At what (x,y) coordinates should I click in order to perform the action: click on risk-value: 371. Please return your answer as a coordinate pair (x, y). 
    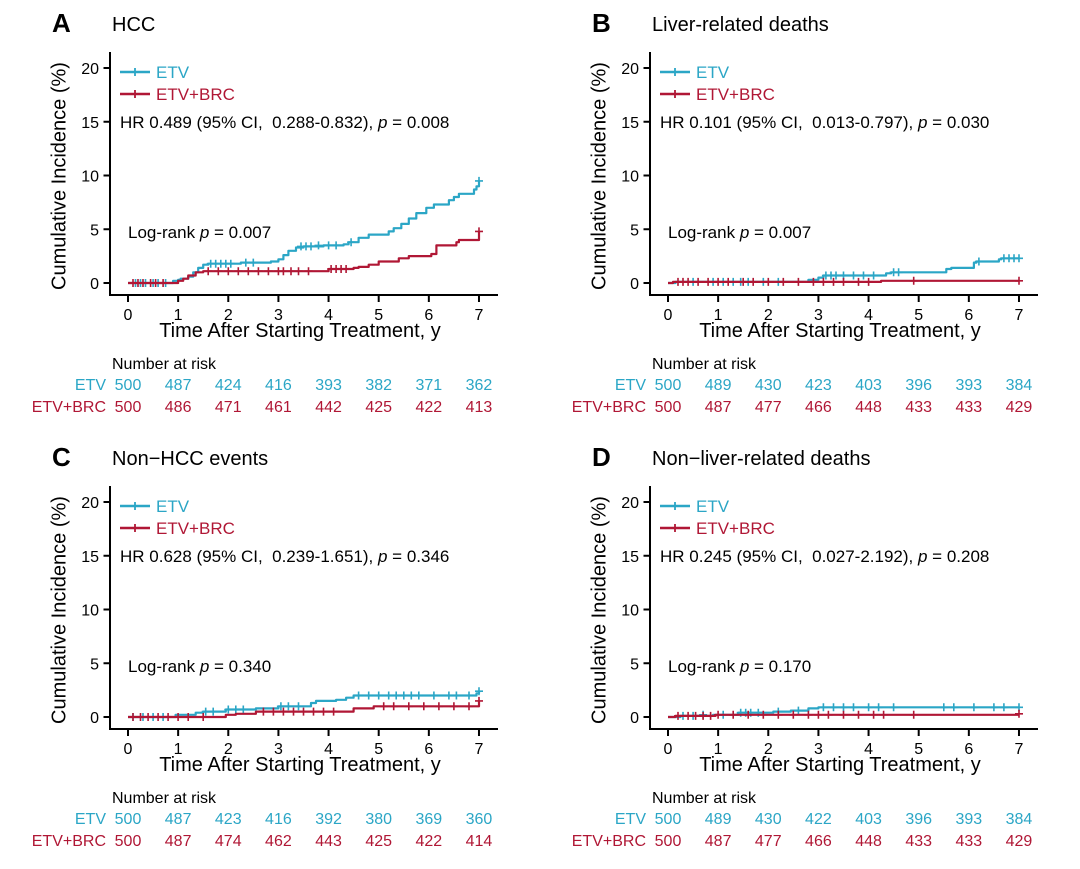
    Looking at the image, I should click on (429, 385).